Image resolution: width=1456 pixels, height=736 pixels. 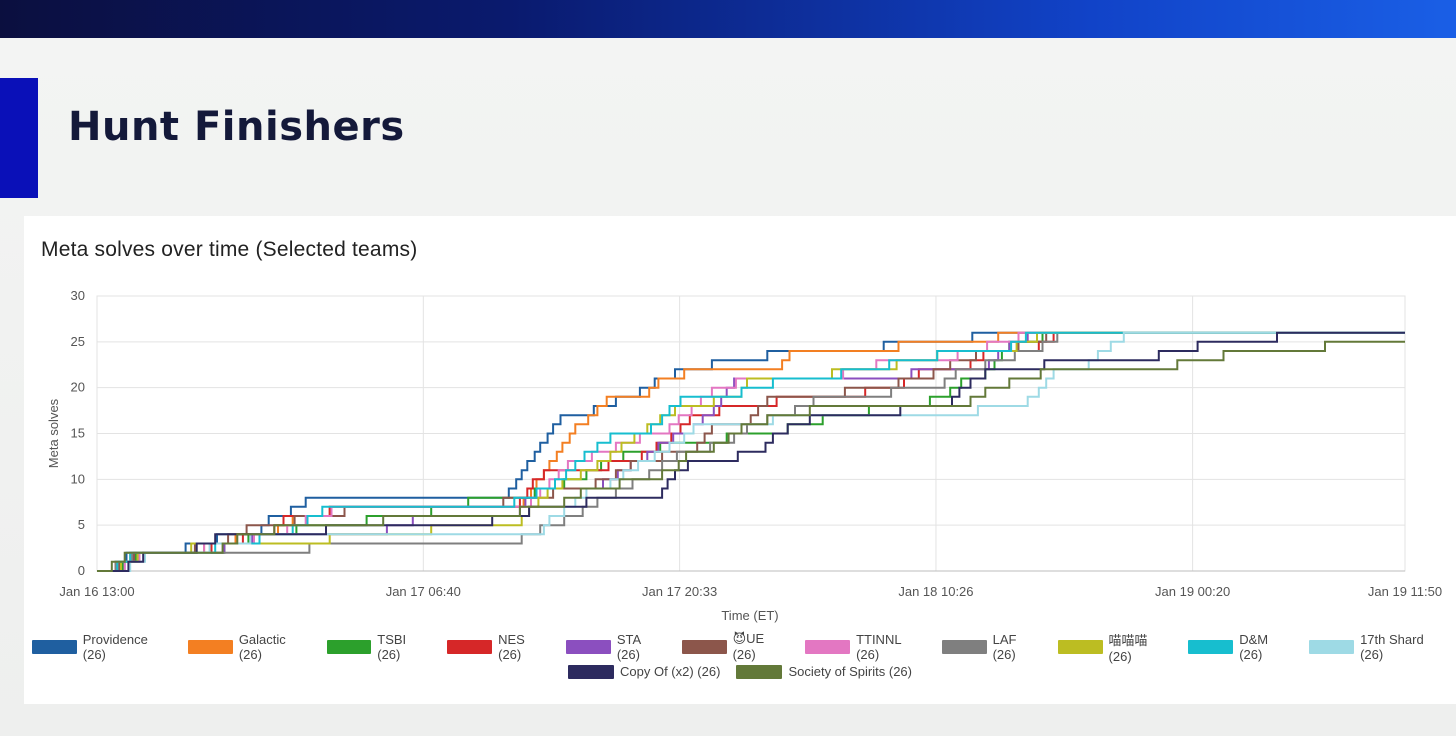 I want to click on legend-item: 17th Shard (26), so click(x=1378, y=647).